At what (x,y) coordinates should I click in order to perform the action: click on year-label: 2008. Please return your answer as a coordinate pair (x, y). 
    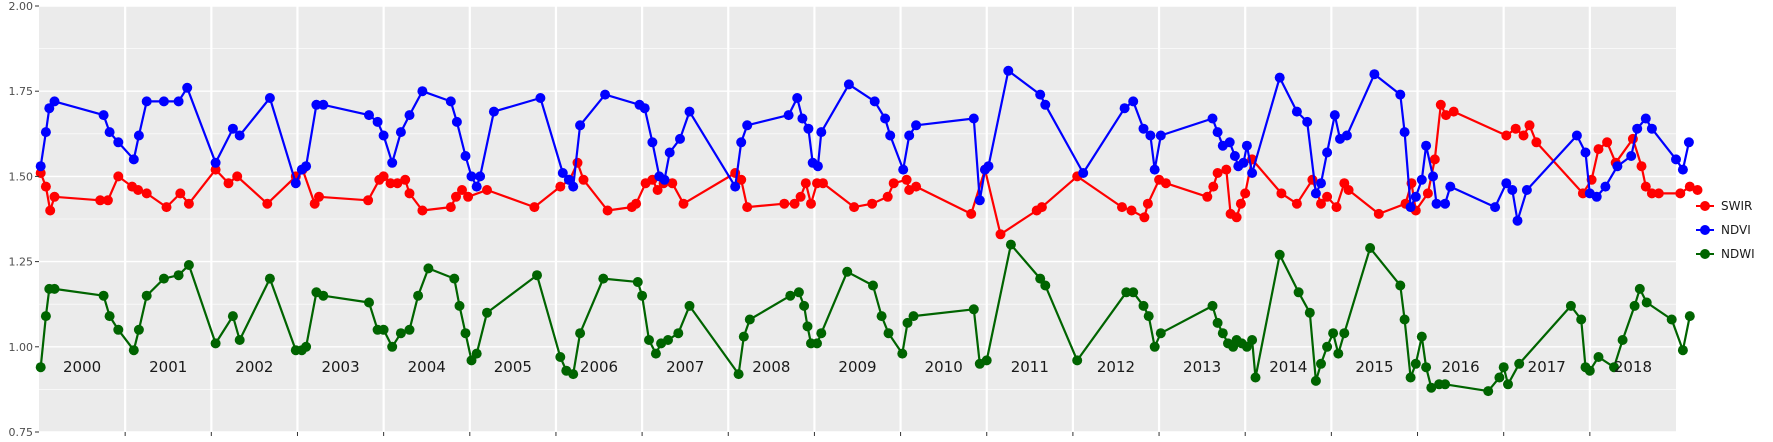
    Looking at the image, I should click on (771, 367).